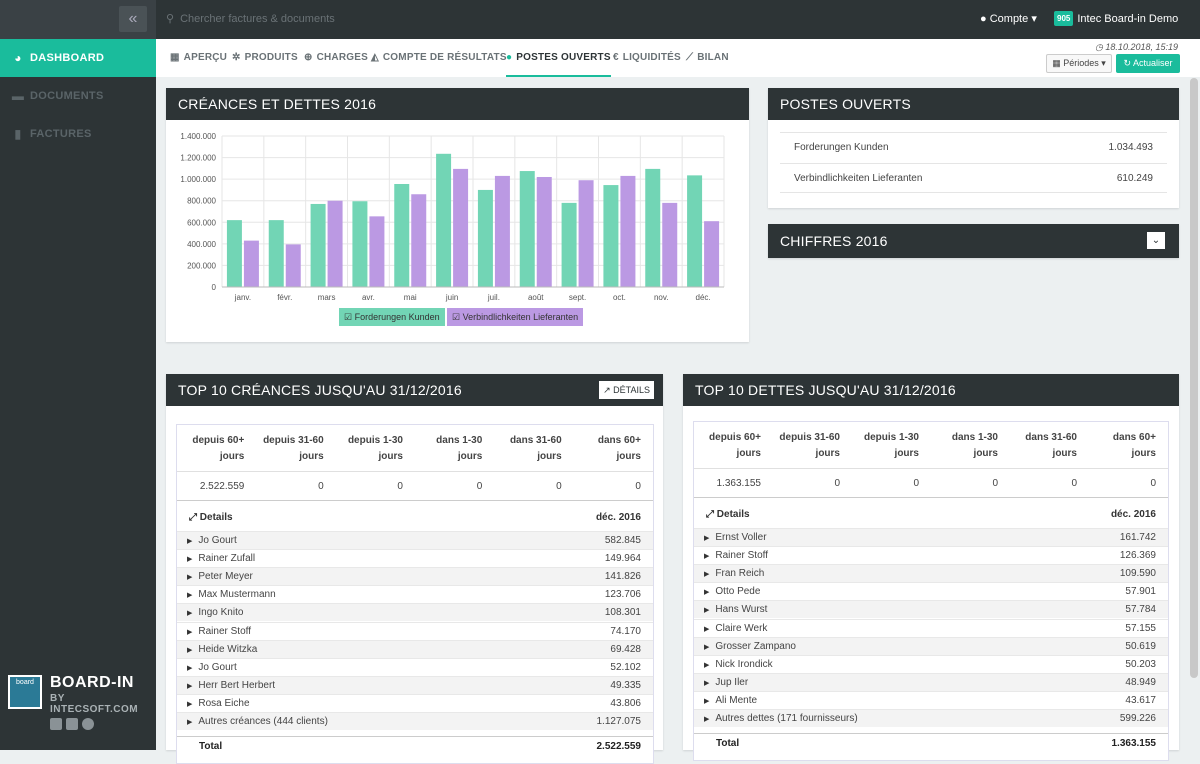 Image resolution: width=1200 pixels, height=764 pixels. I want to click on expand-icon: ⤢, so click(710, 514).